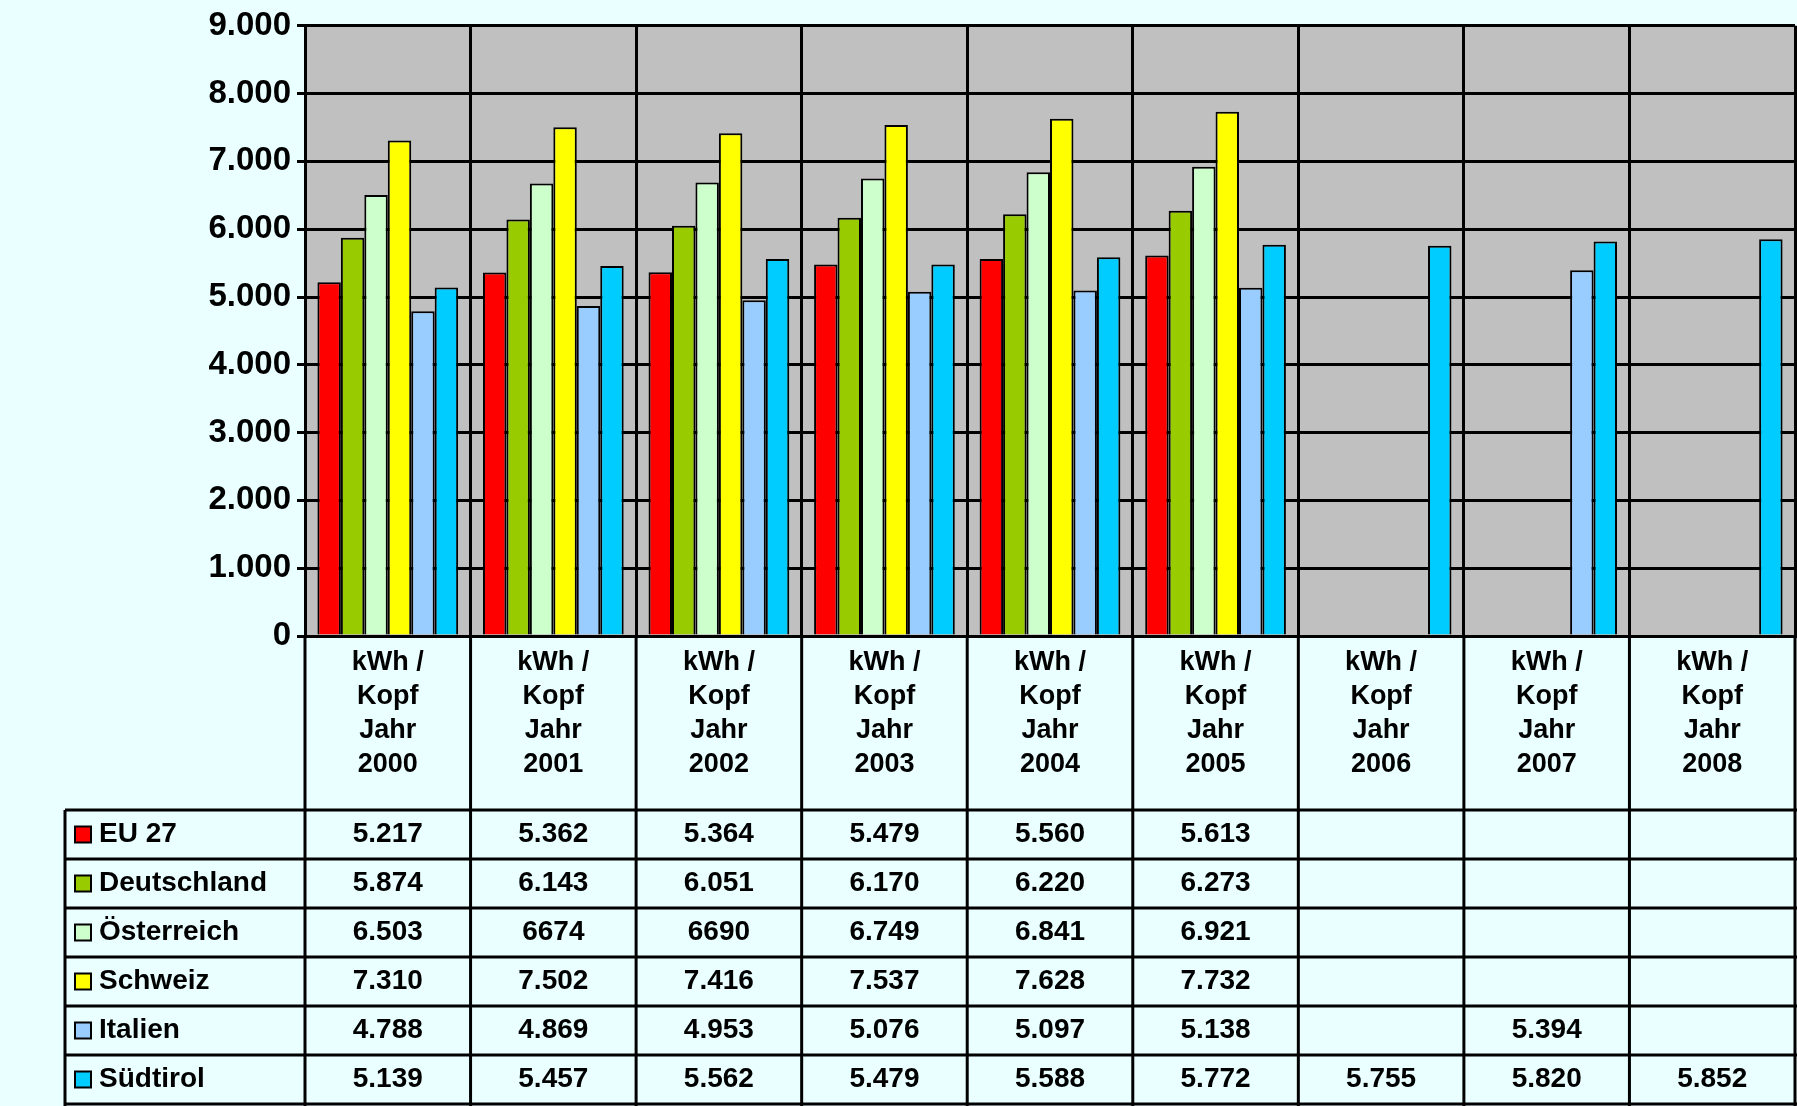 Image resolution: width=1797 pixels, height=1106 pixels. What do you see at coordinates (1216, 712) in the screenshot?
I see `x-tick-label: kWh / Kopf Jahr 2005` at bounding box center [1216, 712].